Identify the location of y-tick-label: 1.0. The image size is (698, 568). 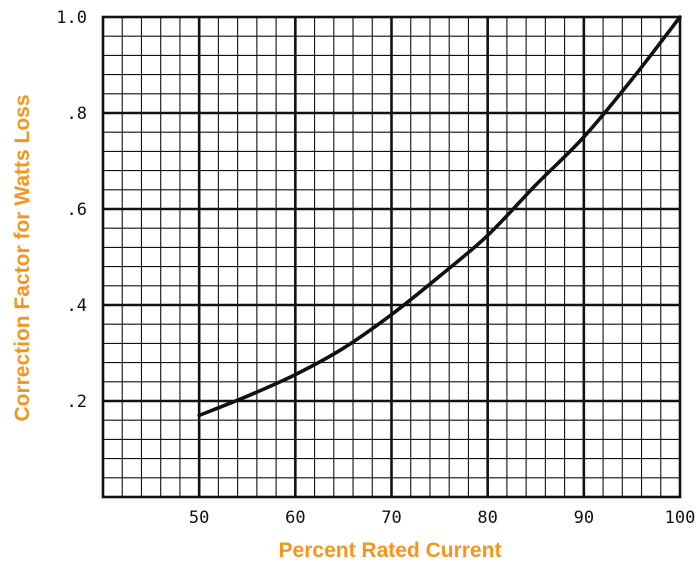
(71, 18).